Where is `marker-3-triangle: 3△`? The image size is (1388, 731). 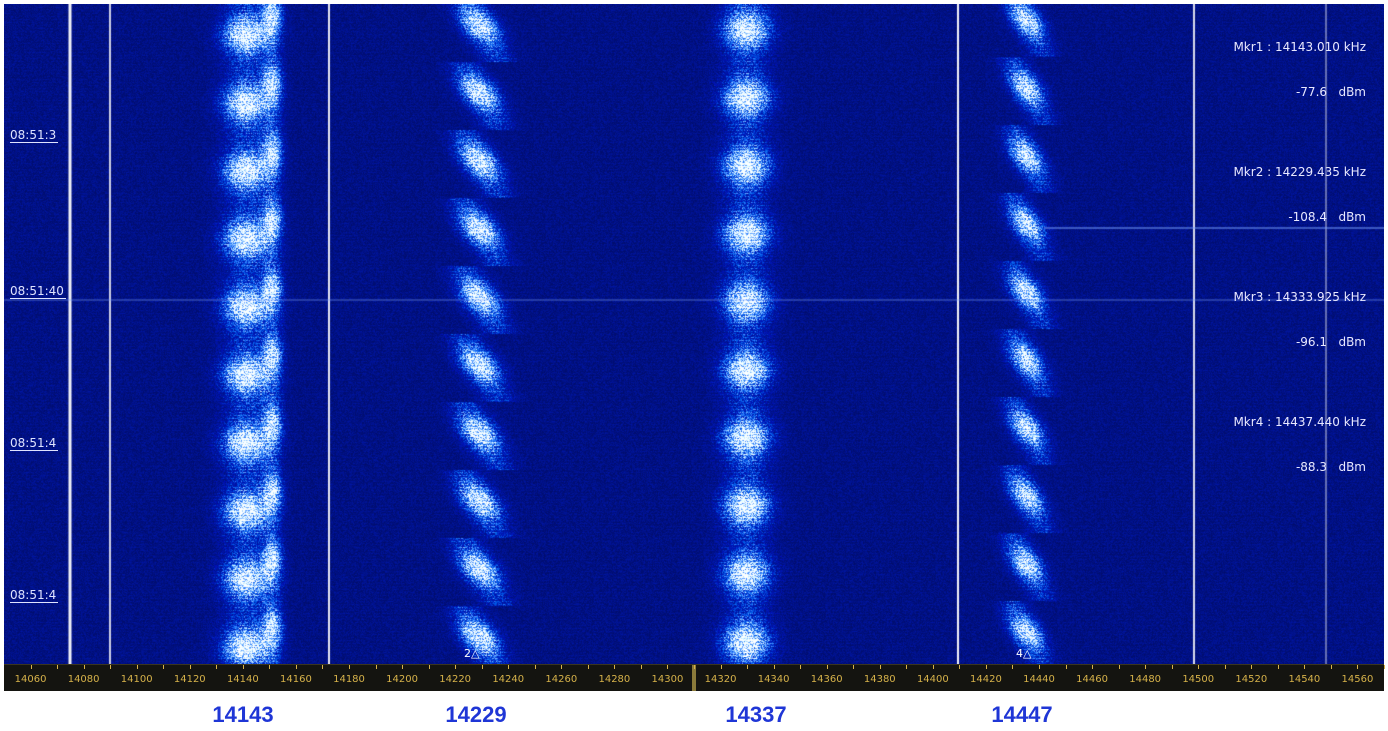
marker-3-triangle: 3△ is located at coordinates (750, 653).